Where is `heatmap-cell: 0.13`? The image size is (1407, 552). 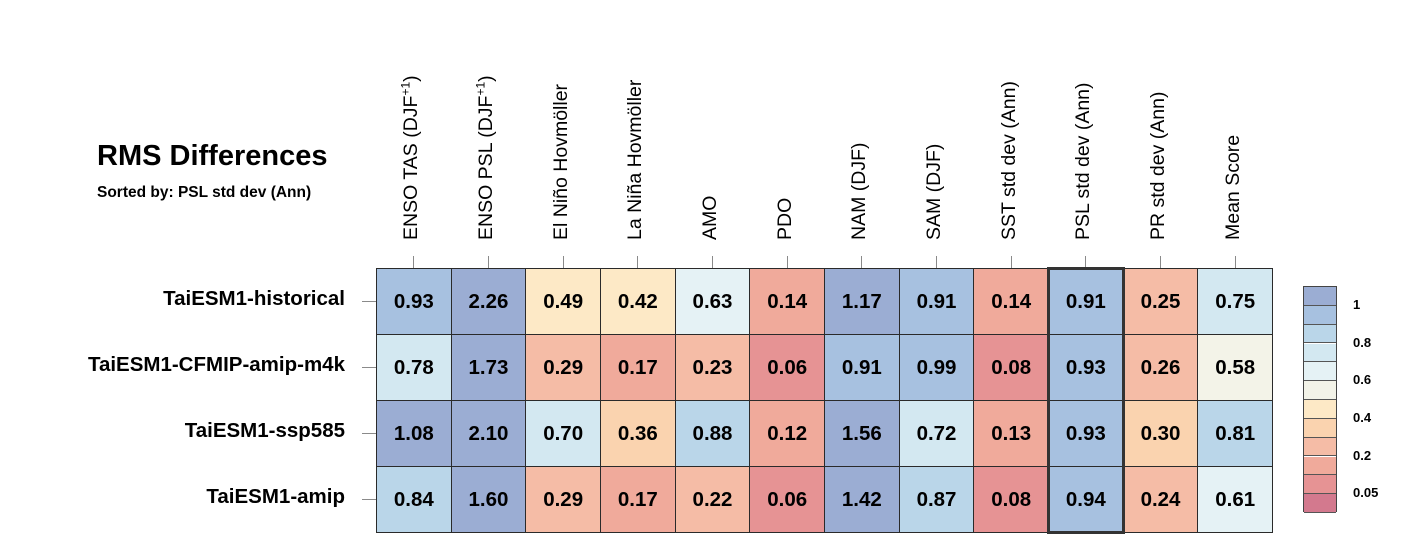 heatmap-cell: 0.13 is located at coordinates (1011, 433).